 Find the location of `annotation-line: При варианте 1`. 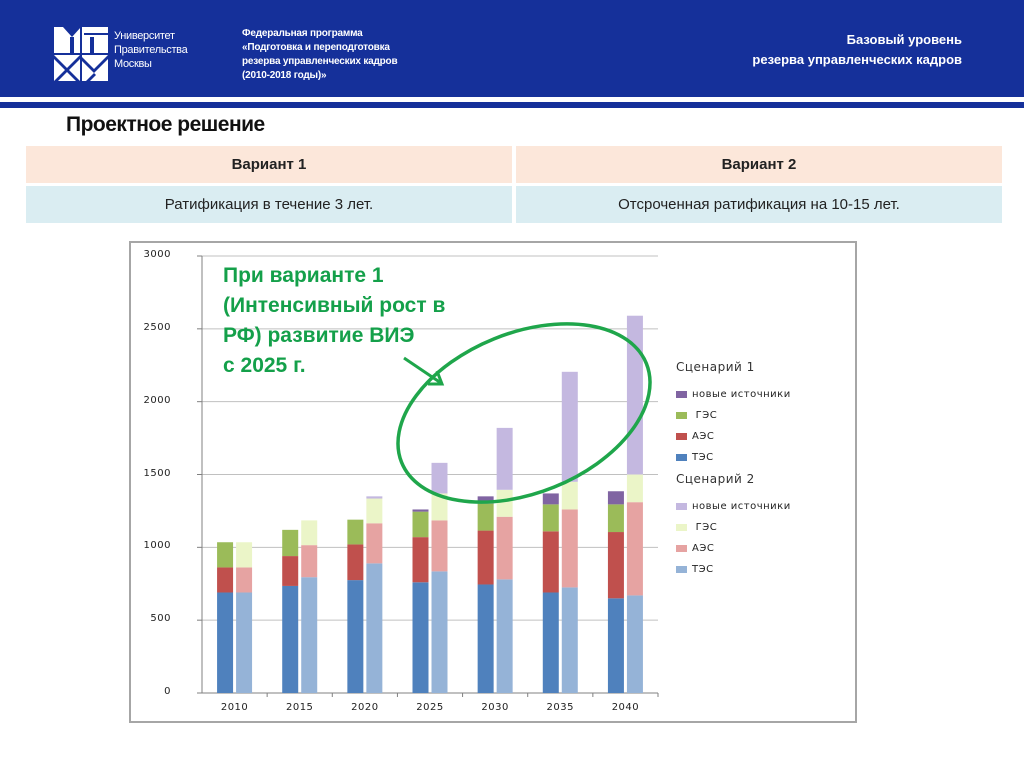

annotation-line: При варианте 1 is located at coordinates (303, 275).